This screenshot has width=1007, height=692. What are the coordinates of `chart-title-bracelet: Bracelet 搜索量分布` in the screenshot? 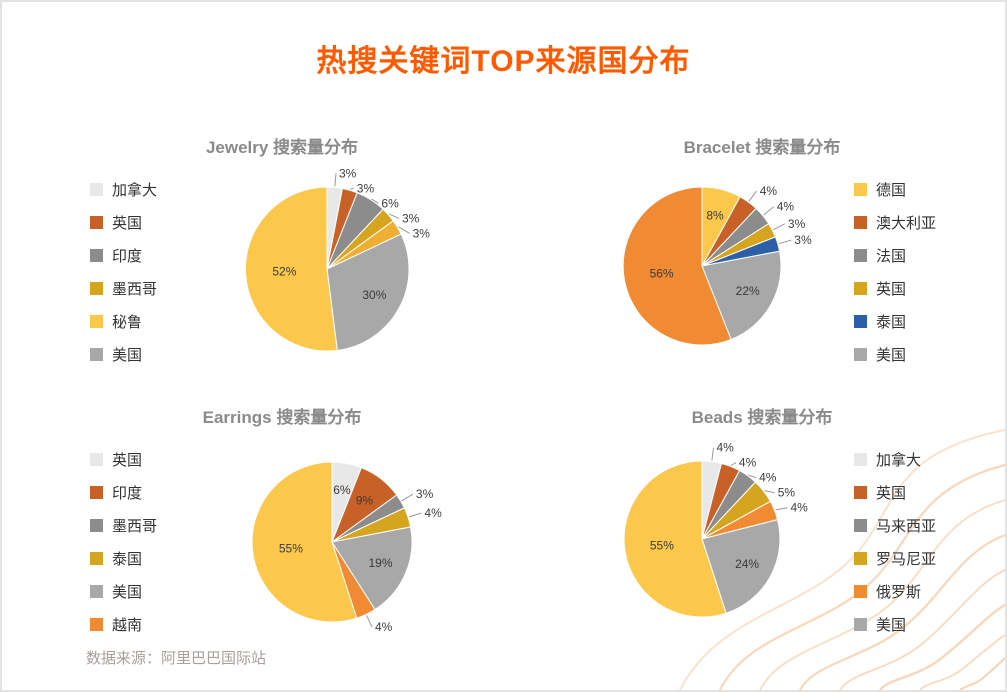 It's located at (762, 147).